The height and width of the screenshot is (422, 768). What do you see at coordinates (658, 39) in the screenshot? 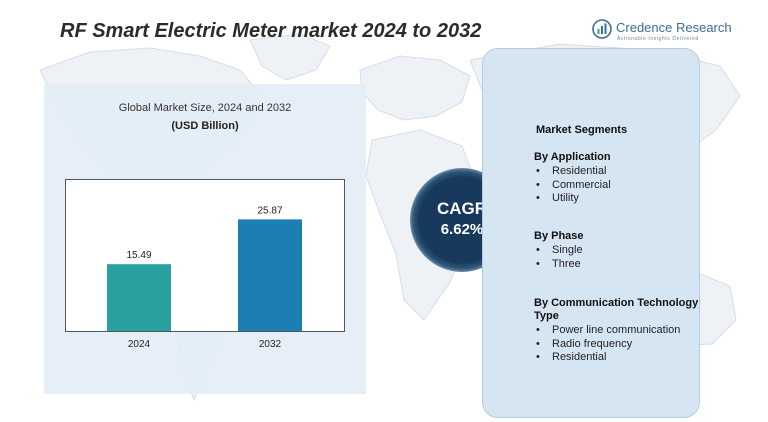
I see `brand-tagline: Actionable Insights Delivered` at bounding box center [658, 39].